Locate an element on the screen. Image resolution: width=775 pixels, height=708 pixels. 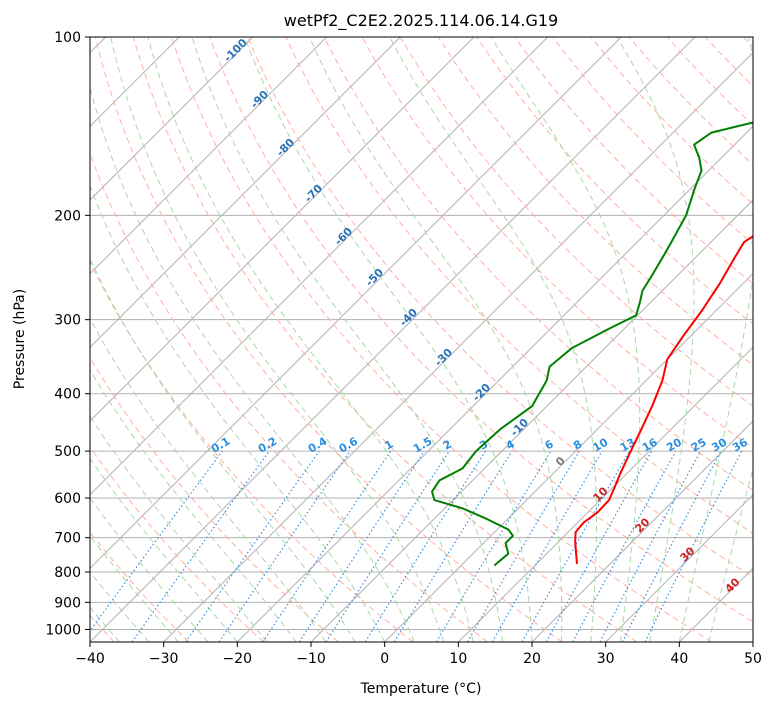
x-tick-label: −40 is located at coordinates (90, 659).